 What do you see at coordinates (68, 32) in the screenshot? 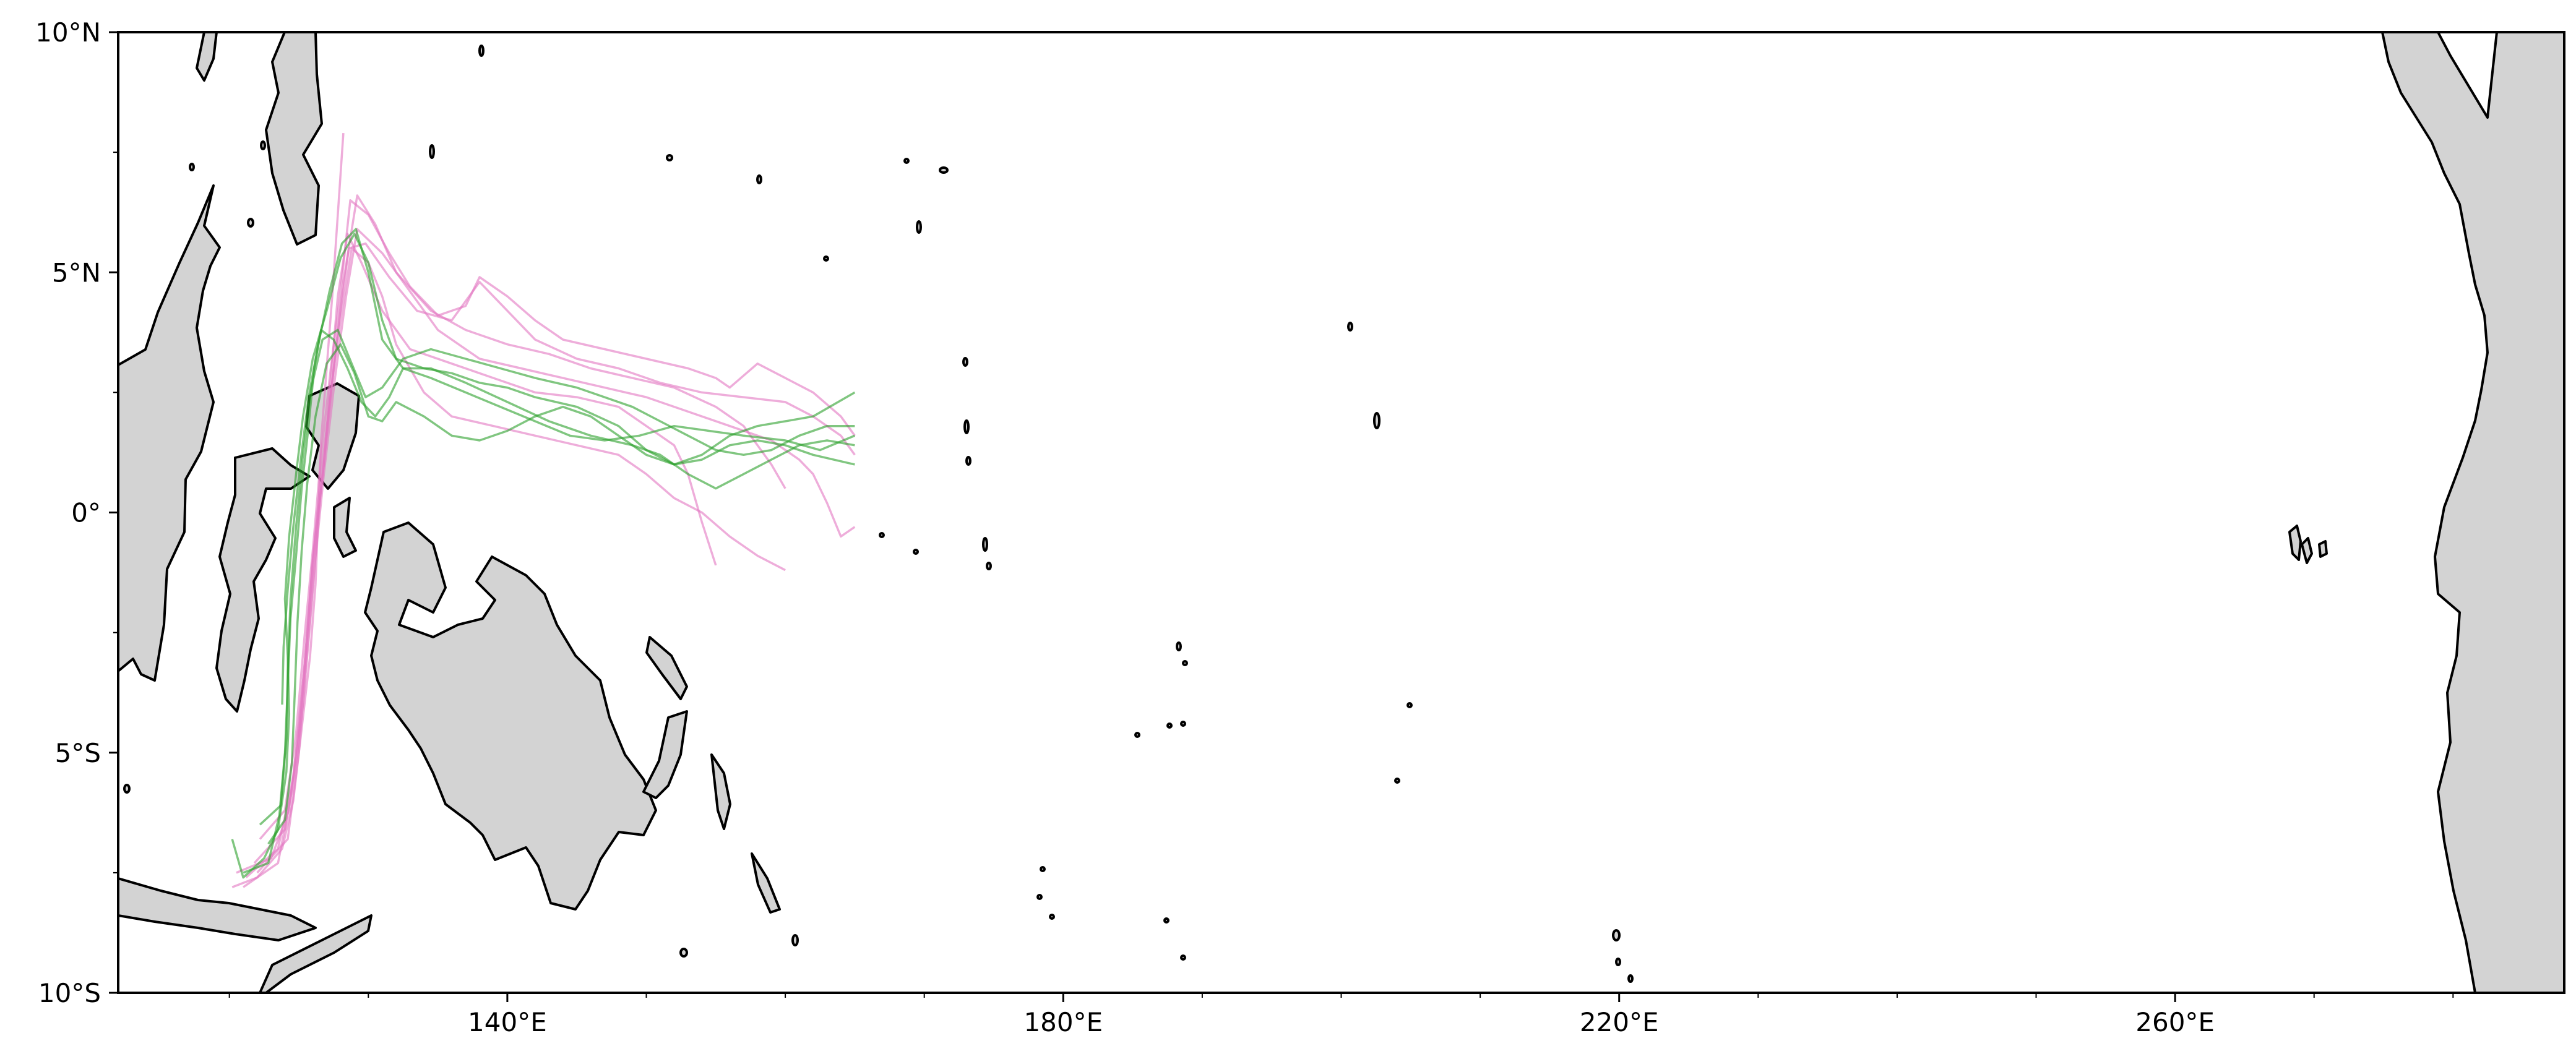
I see `y-tick-label: 10°N` at bounding box center [68, 32].